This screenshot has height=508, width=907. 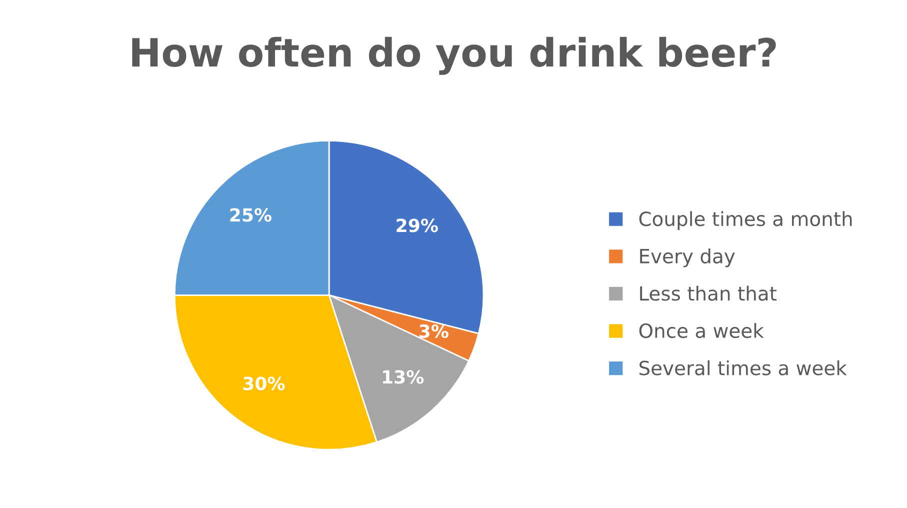 What do you see at coordinates (745, 220) in the screenshot?
I see `legend-label: Couple times a month` at bounding box center [745, 220].